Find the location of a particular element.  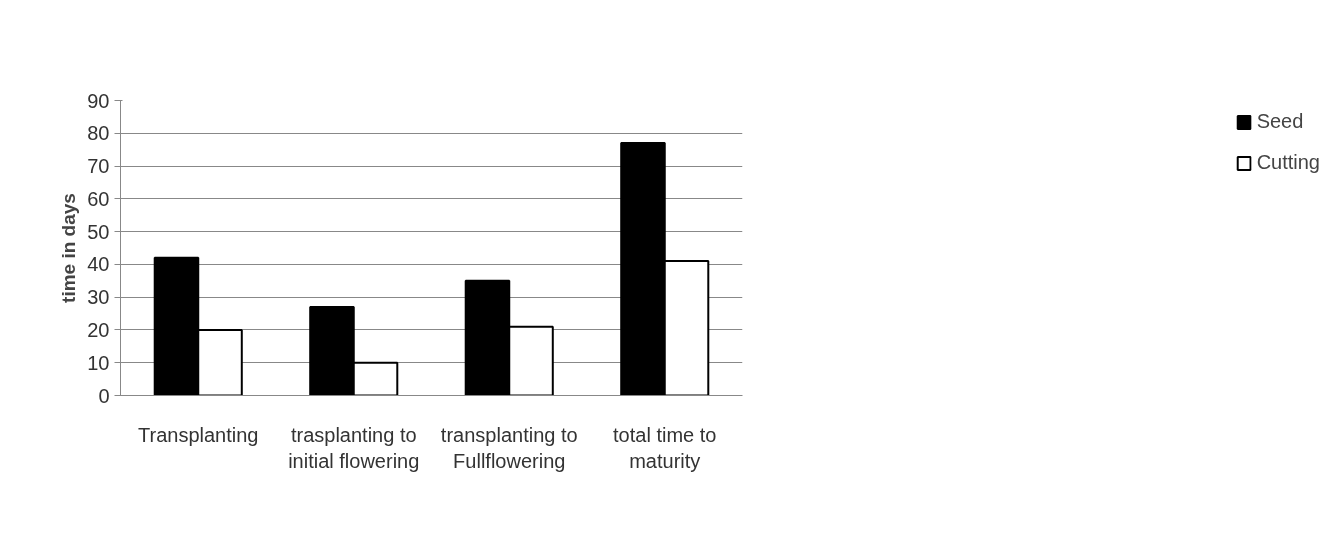

y-tick-label: 80 is located at coordinates (98, 133).